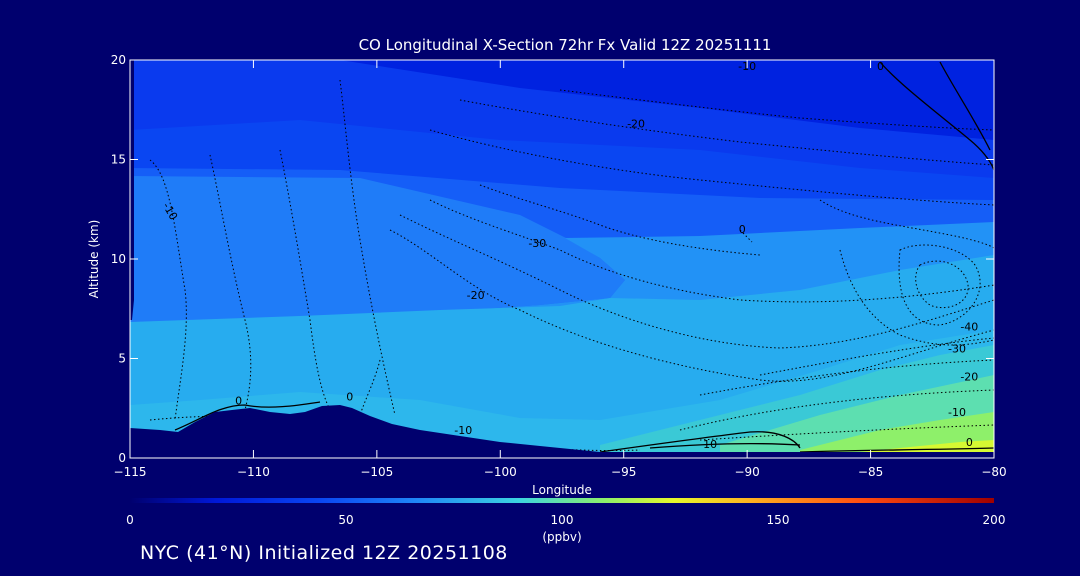  I want to click on left-edge-terrain, so click(132, 190).